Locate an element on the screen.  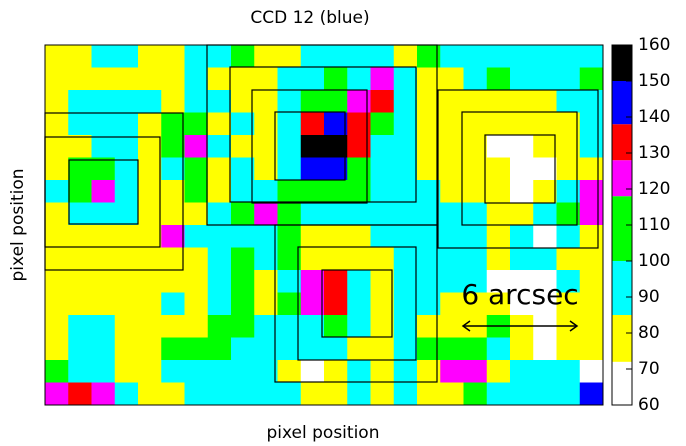
annotation: 6 arcsec is located at coordinates (519, 294).